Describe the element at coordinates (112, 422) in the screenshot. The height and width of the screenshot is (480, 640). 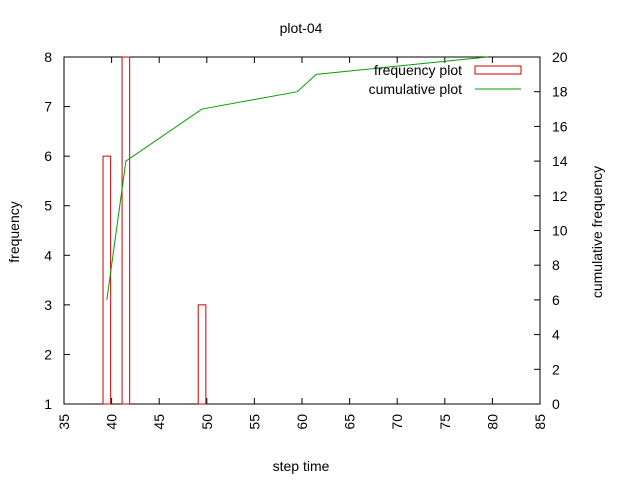
I see `x-tick-label: 40` at that location.